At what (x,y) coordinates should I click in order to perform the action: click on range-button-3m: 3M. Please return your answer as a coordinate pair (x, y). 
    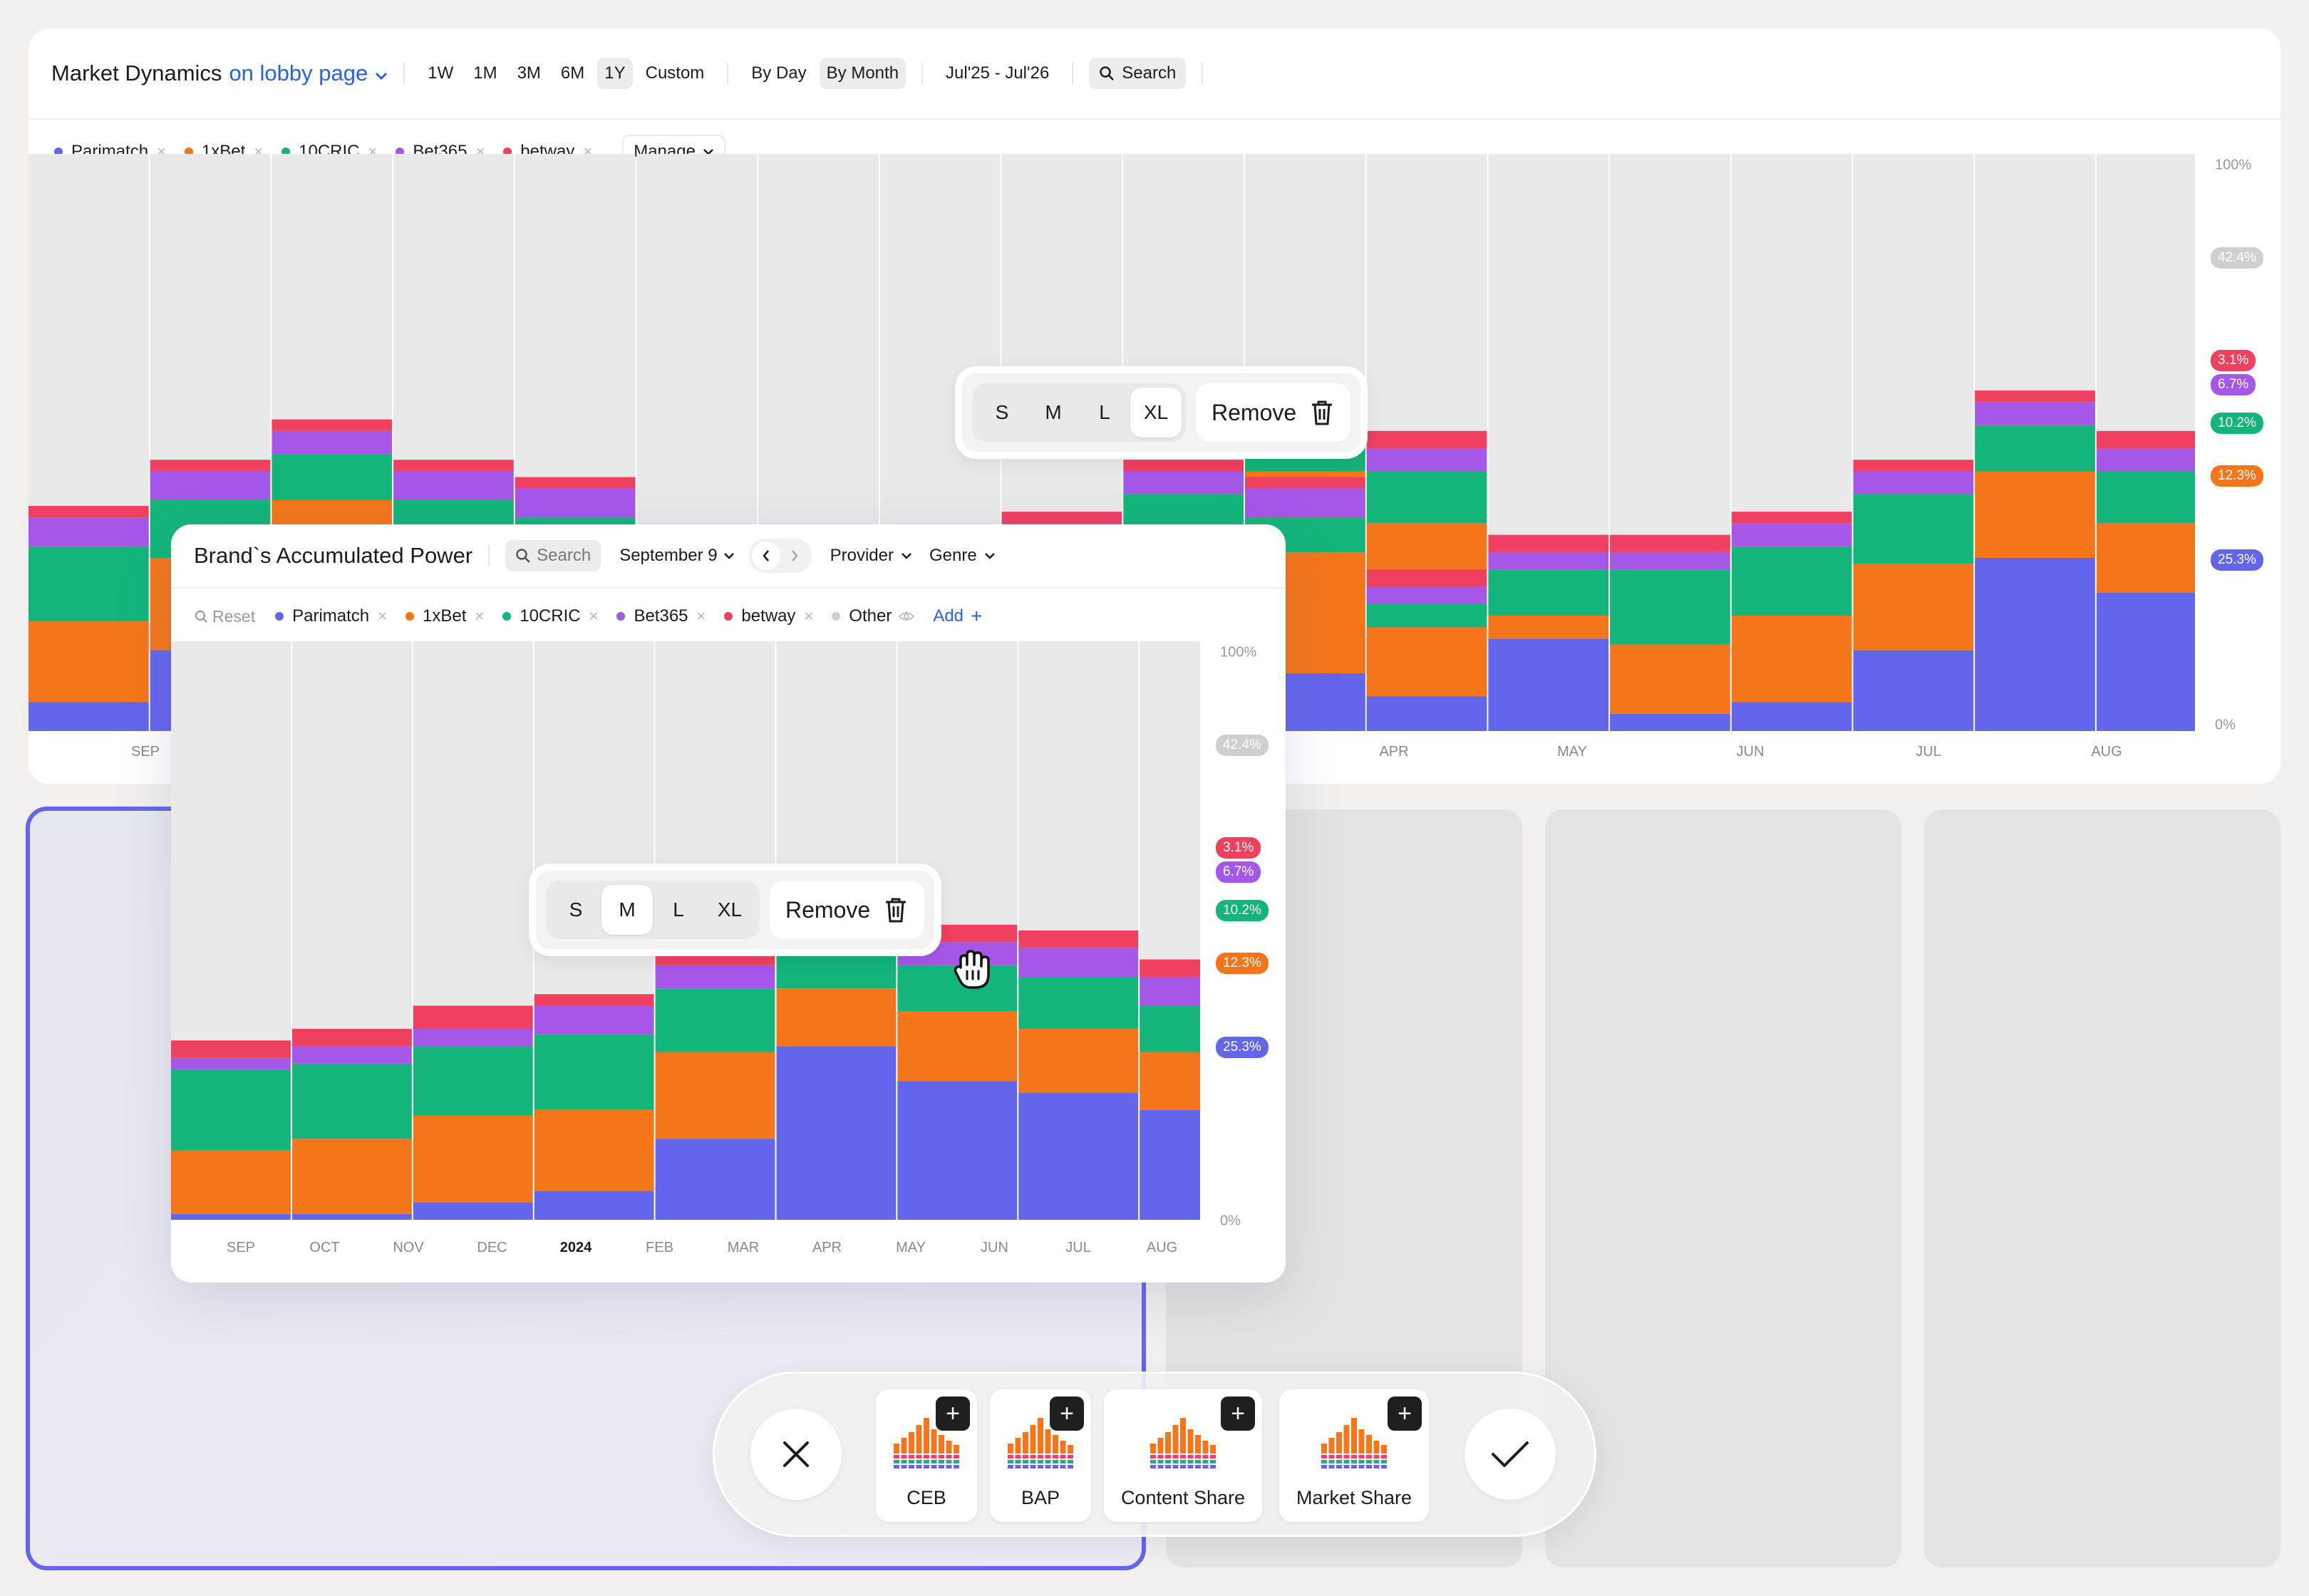
    Looking at the image, I should click on (529, 73).